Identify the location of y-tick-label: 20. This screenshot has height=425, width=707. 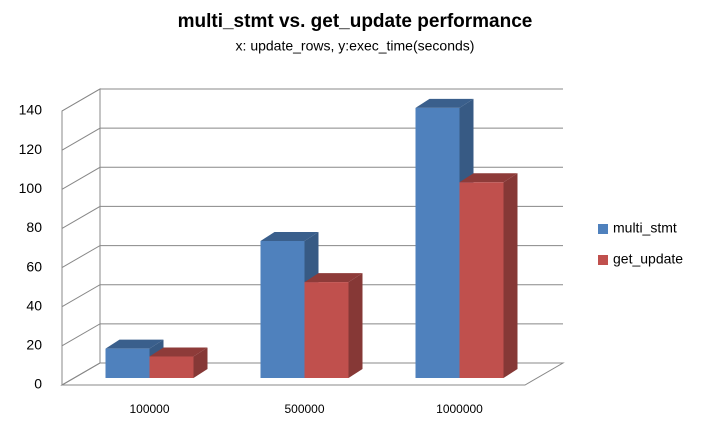
(34, 345).